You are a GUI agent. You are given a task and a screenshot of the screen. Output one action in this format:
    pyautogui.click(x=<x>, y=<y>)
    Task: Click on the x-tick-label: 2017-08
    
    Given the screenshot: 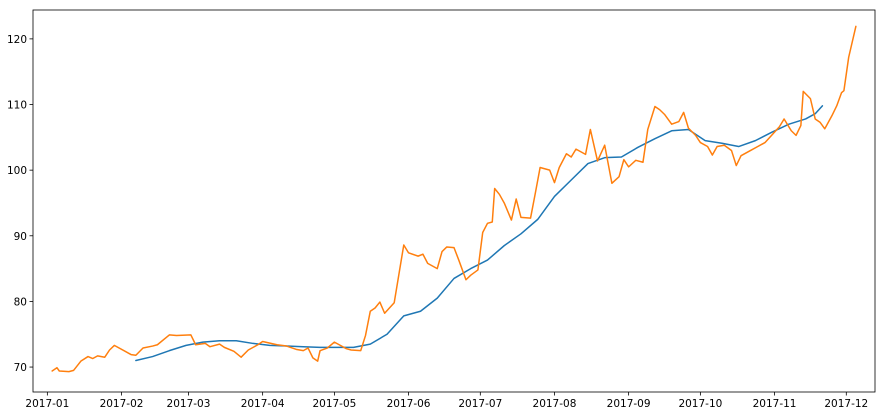 What is the action you would take?
    pyautogui.click(x=555, y=404)
    